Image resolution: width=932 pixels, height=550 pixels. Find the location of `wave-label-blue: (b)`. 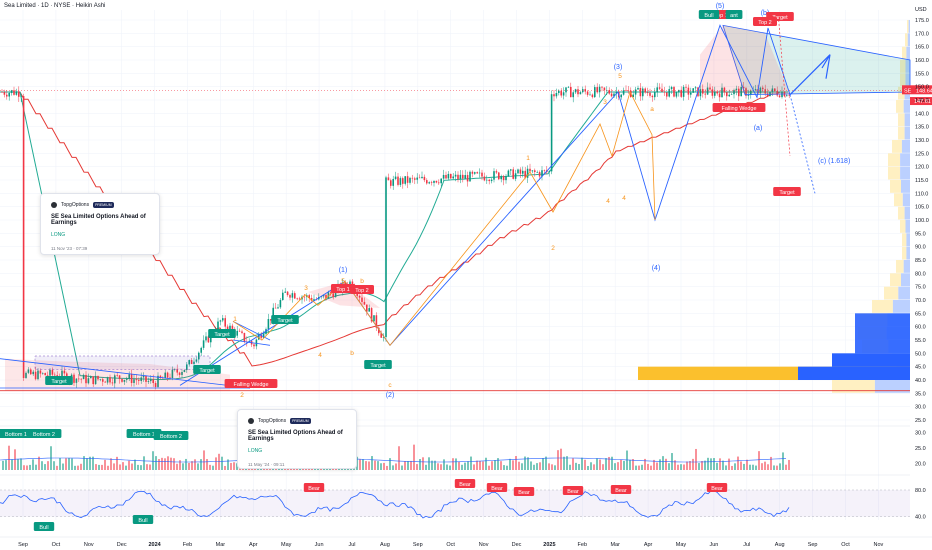

wave-label-blue: (b) is located at coordinates (765, 13).